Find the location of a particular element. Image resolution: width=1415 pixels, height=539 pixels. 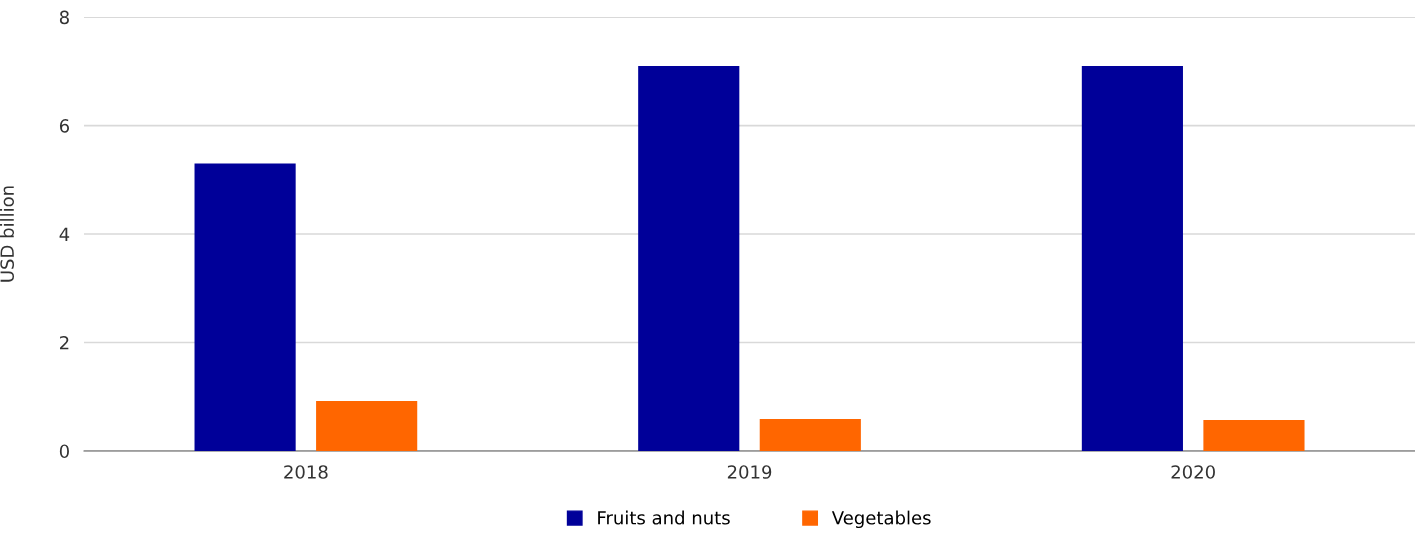

x-tick-label: 2018 is located at coordinates (306, 472).